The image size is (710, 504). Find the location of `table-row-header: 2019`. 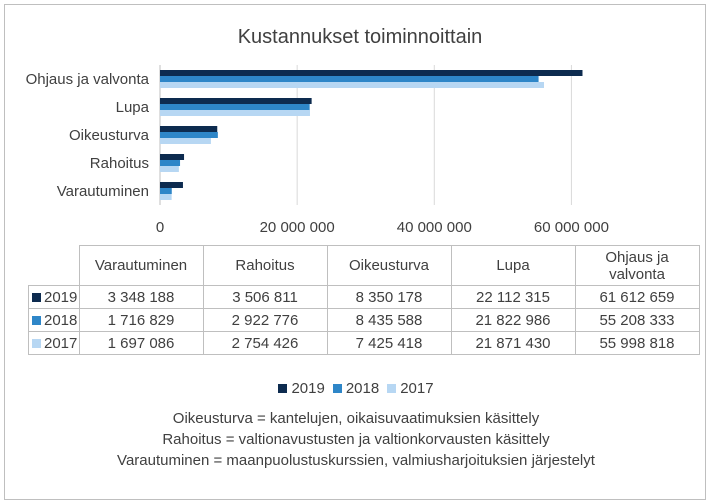

table-row-header: 2019 is located at coordinates (54, 297).